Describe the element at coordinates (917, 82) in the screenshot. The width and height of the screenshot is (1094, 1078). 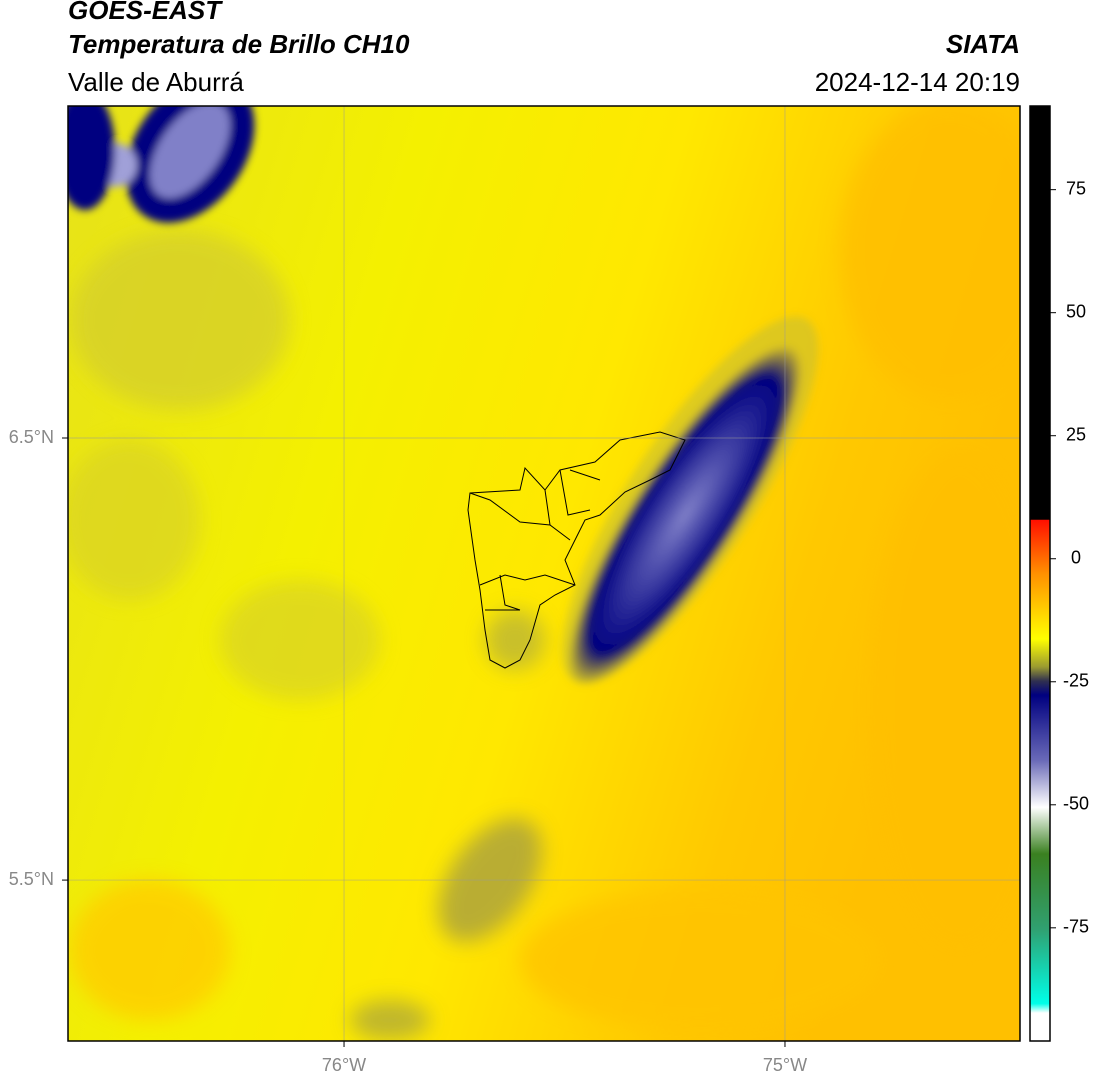
I see `datetime: 2024-12-14 20:19` at that location.